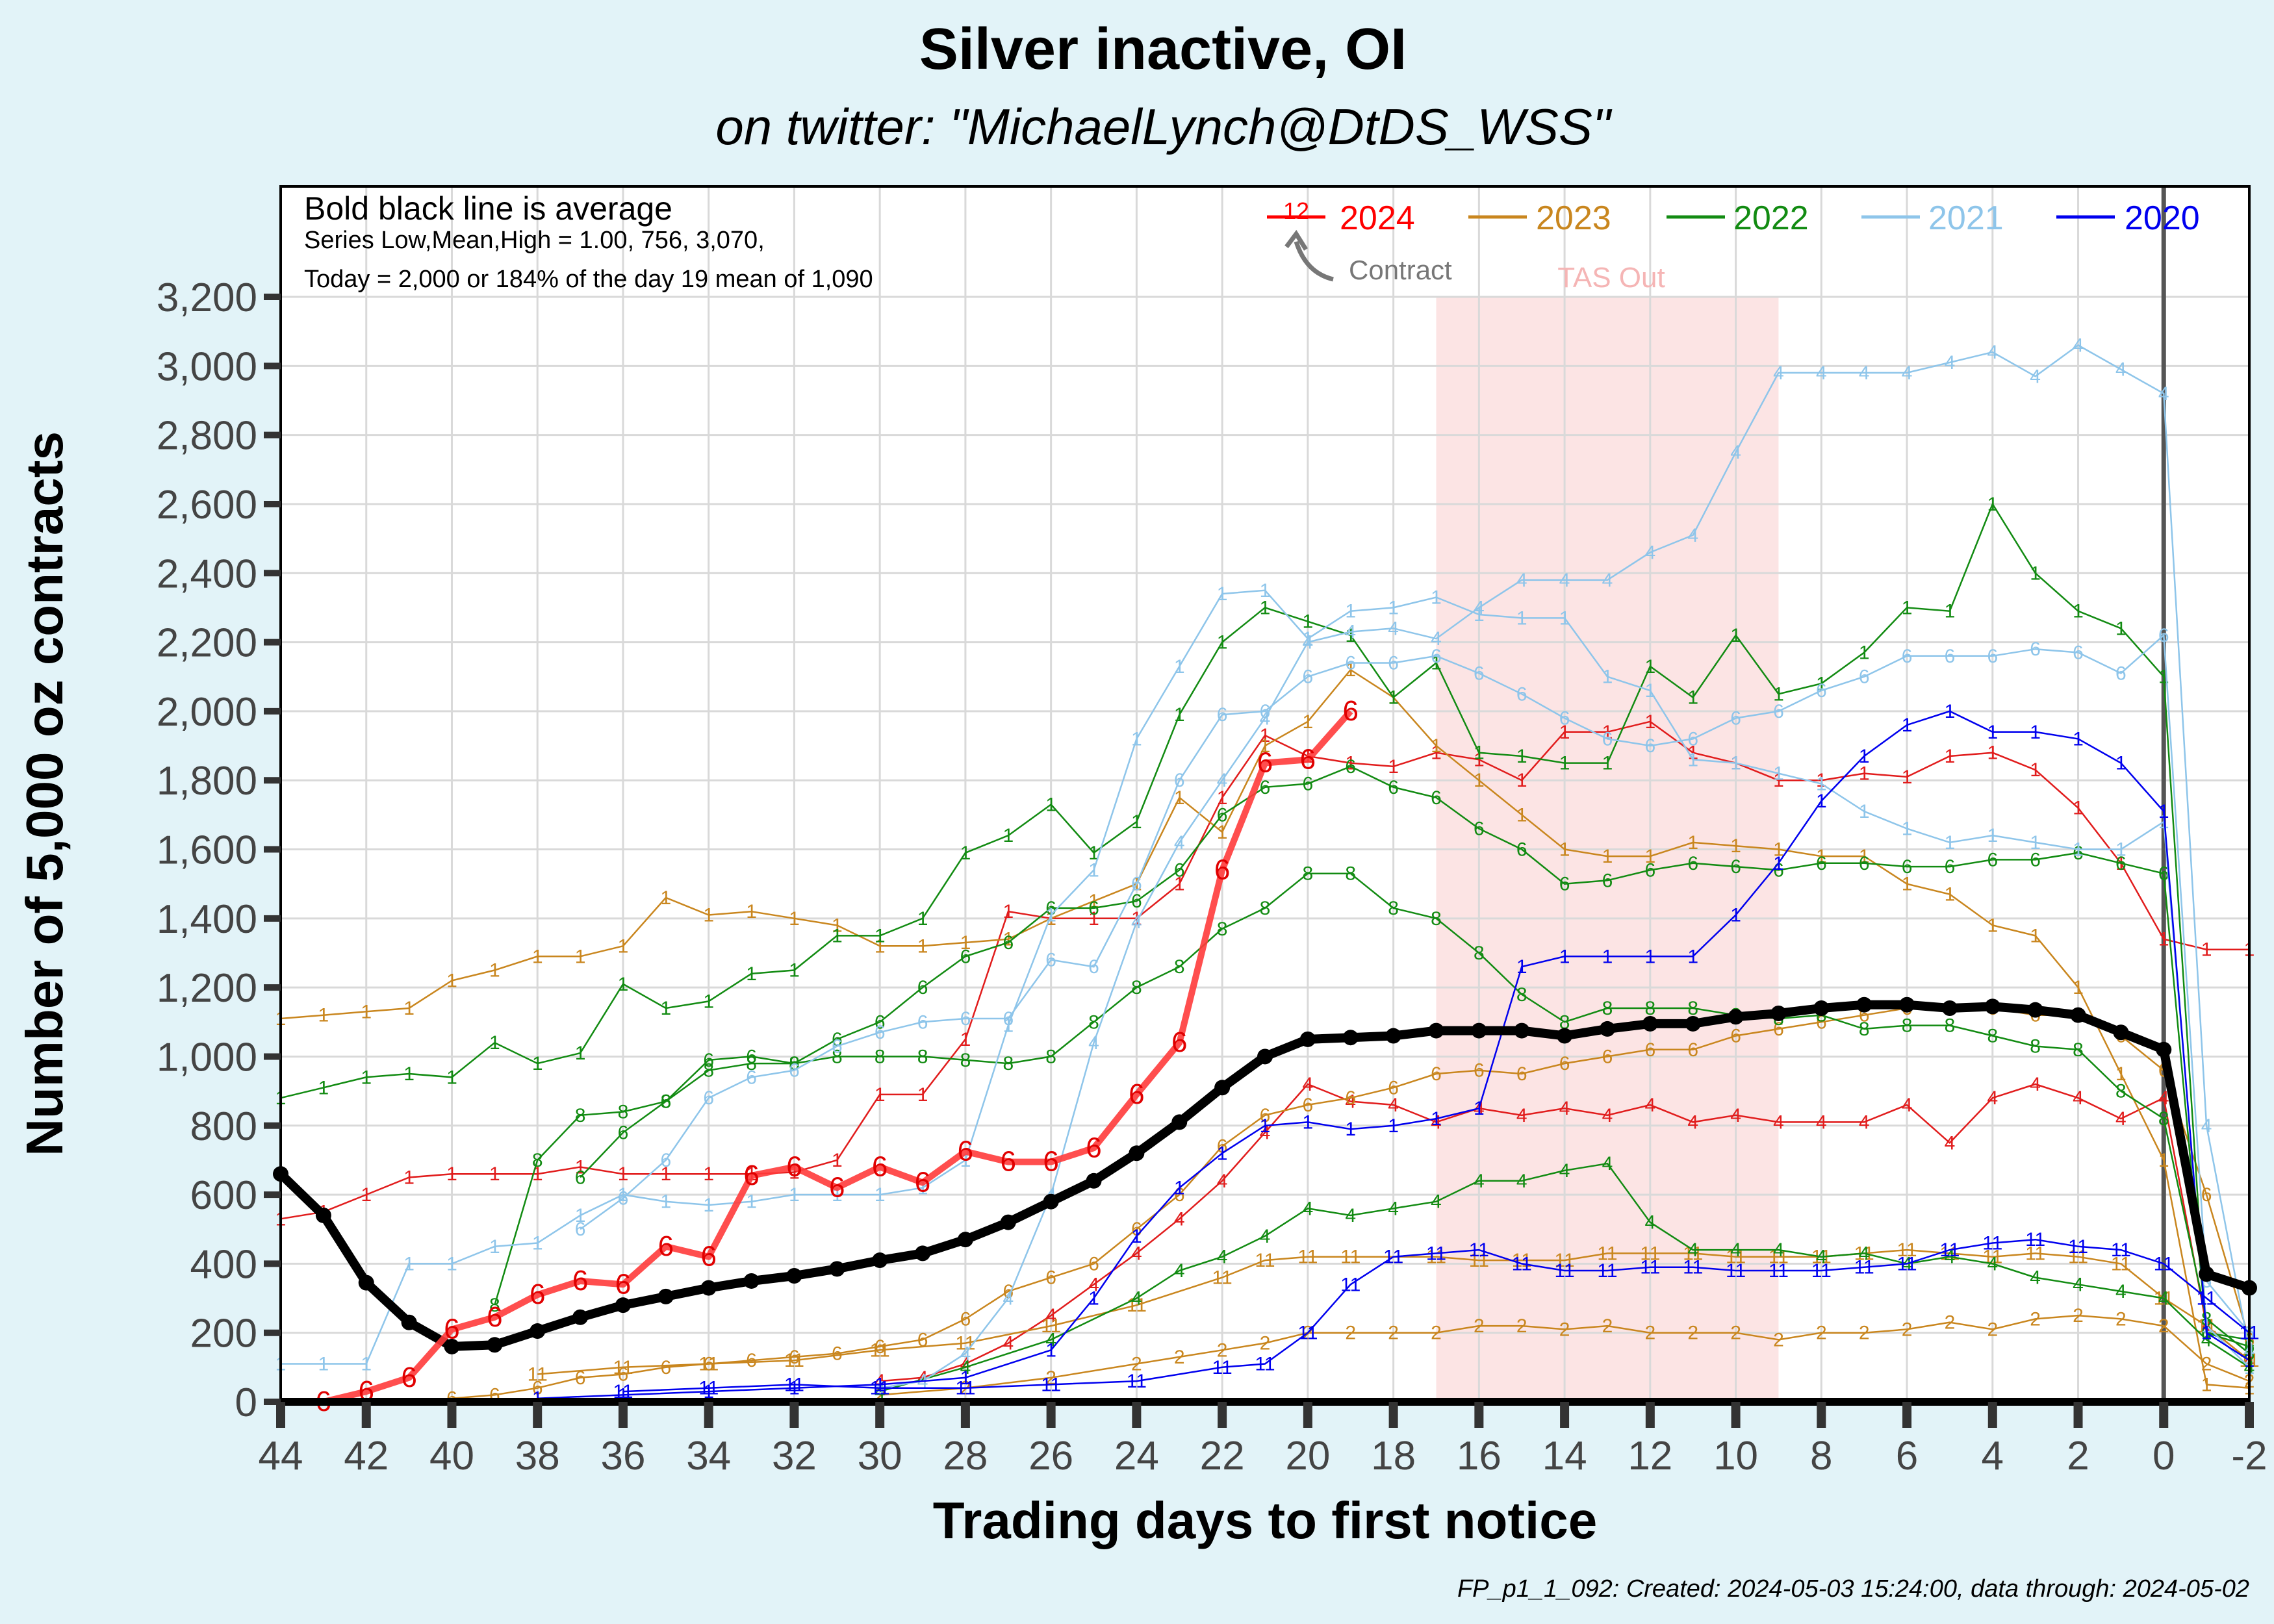 The image size is (2274, 1624). I want to click on x-tick-label: 34, so click(708, 1456).